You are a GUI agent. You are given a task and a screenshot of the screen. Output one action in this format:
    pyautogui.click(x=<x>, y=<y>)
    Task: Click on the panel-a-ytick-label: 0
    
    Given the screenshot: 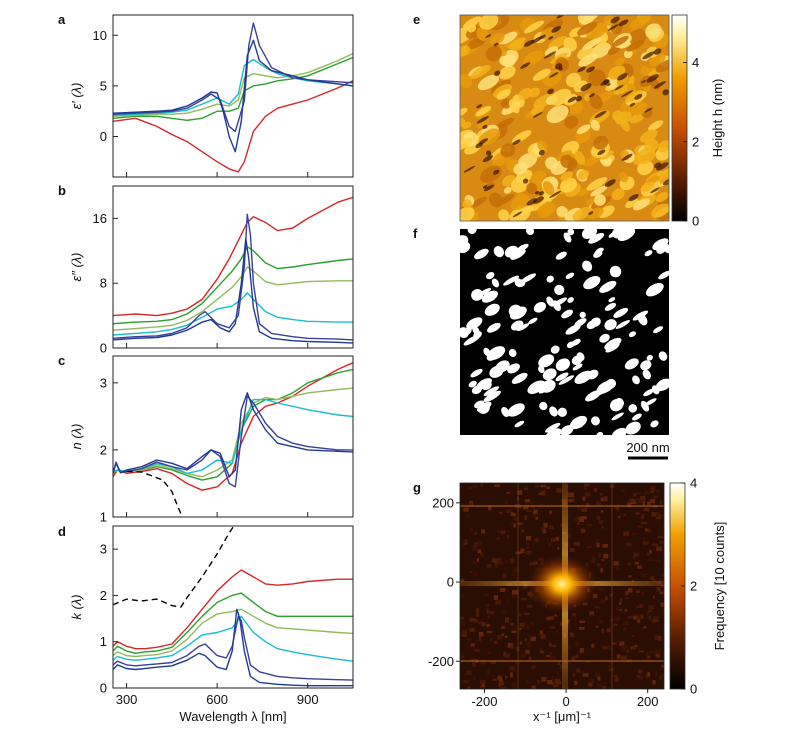 What is the action you would take?
    pyautogui.click(x=103, y=136)
    